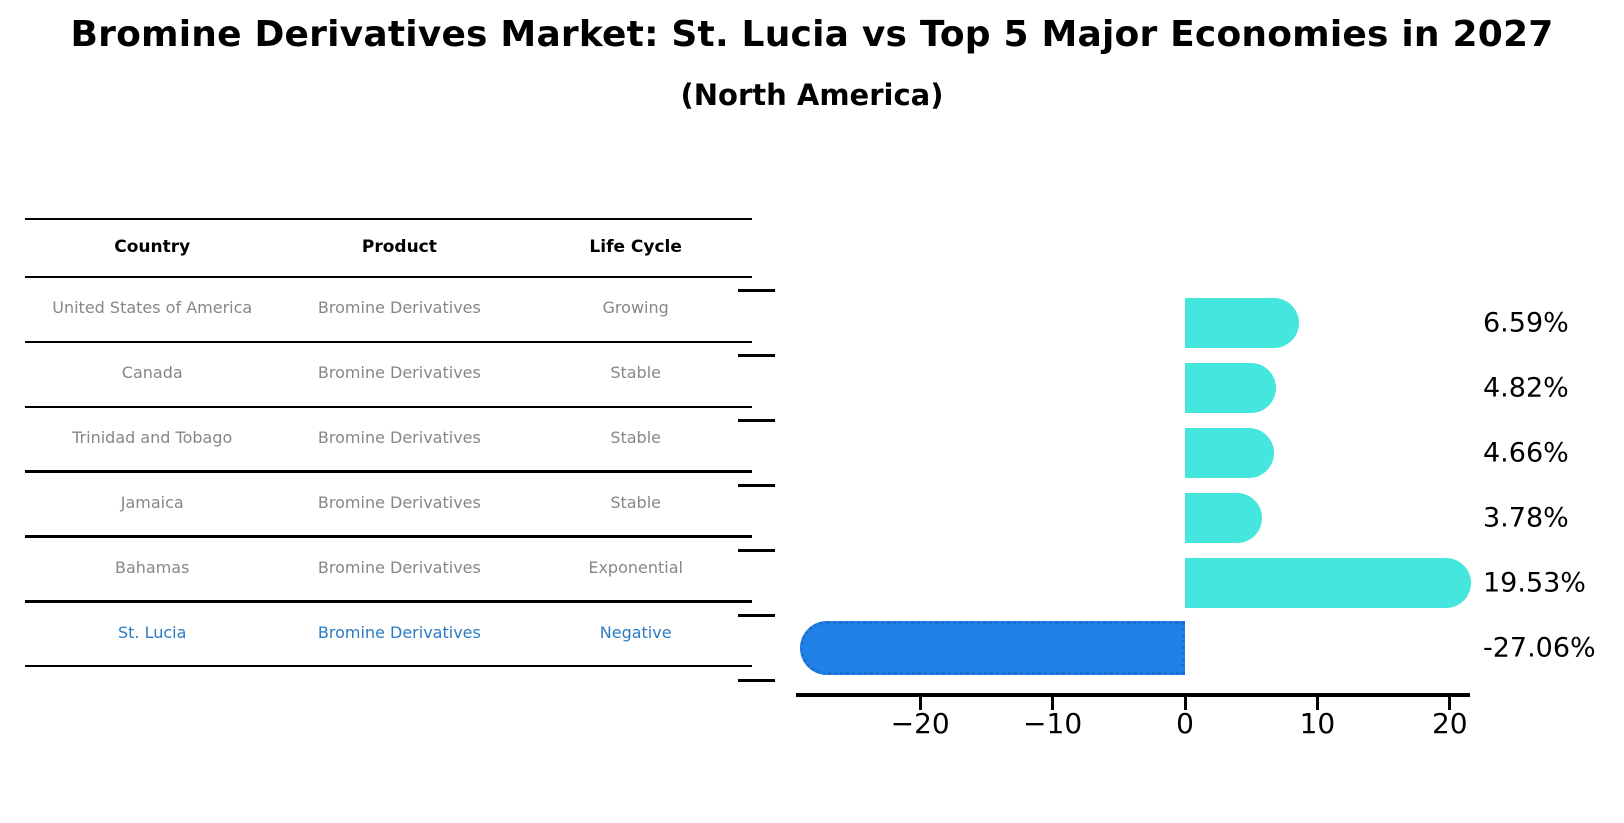 The height and width of the screenshot is (823, 1624). What do you see at coordinates (152, 567) in the screenshot?
I see `country-cell: Bahamas` at bounding box center [152, 567].